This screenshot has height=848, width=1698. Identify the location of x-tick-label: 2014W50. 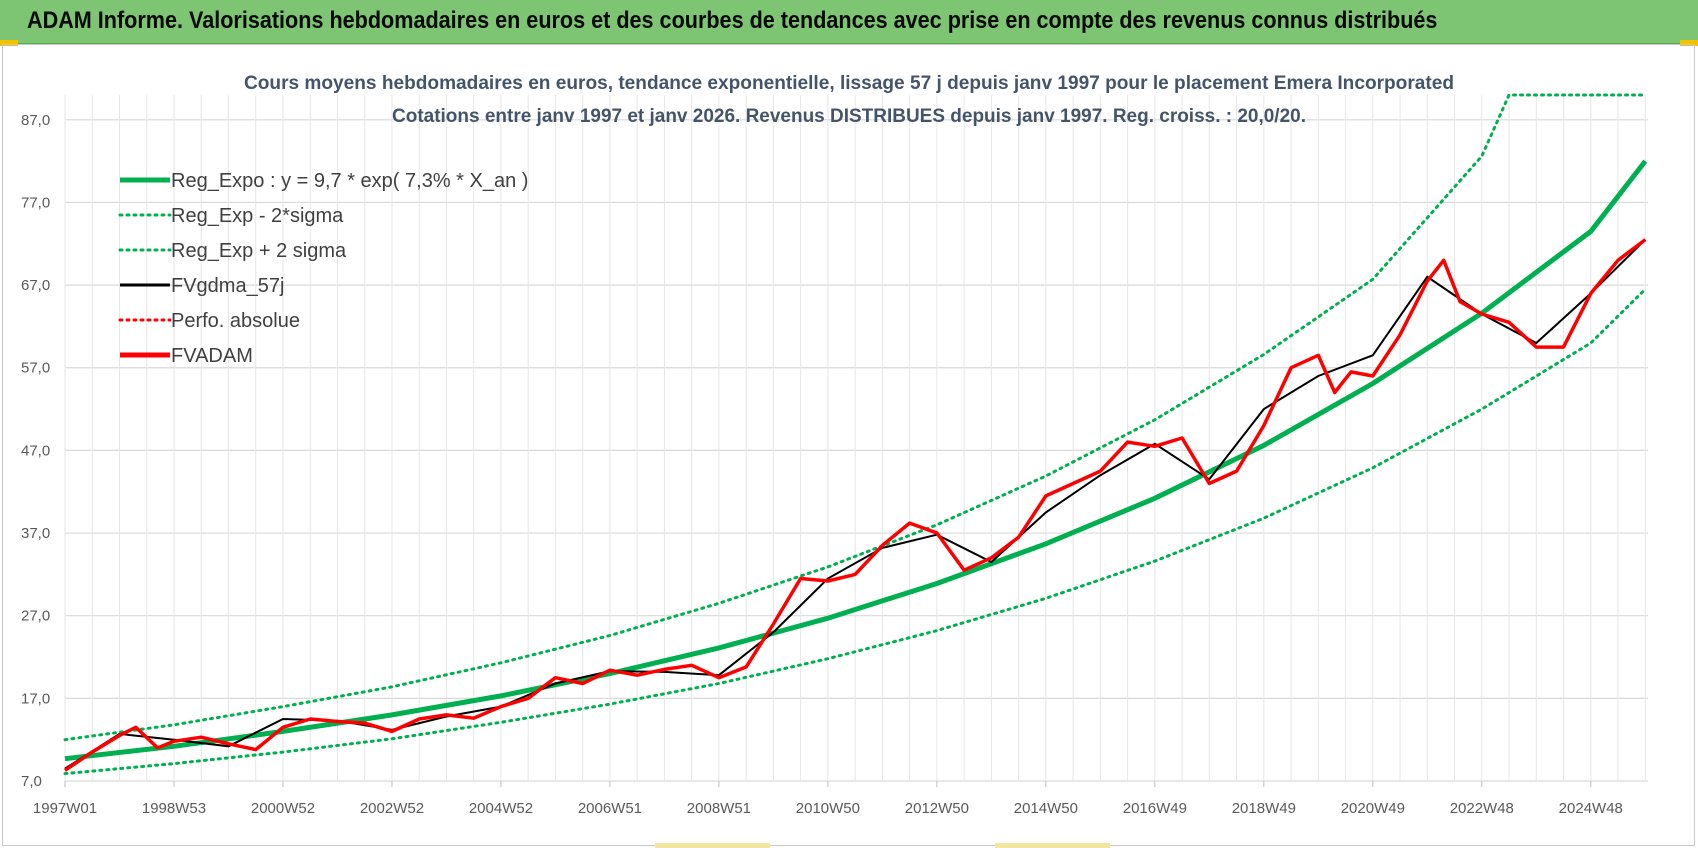
(1046, 808).